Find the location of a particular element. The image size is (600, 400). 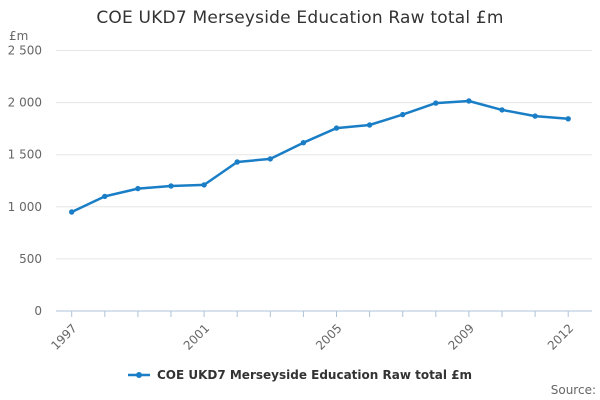

y-axis-tick-label: 2 000 is located at coordinates (25, 103).